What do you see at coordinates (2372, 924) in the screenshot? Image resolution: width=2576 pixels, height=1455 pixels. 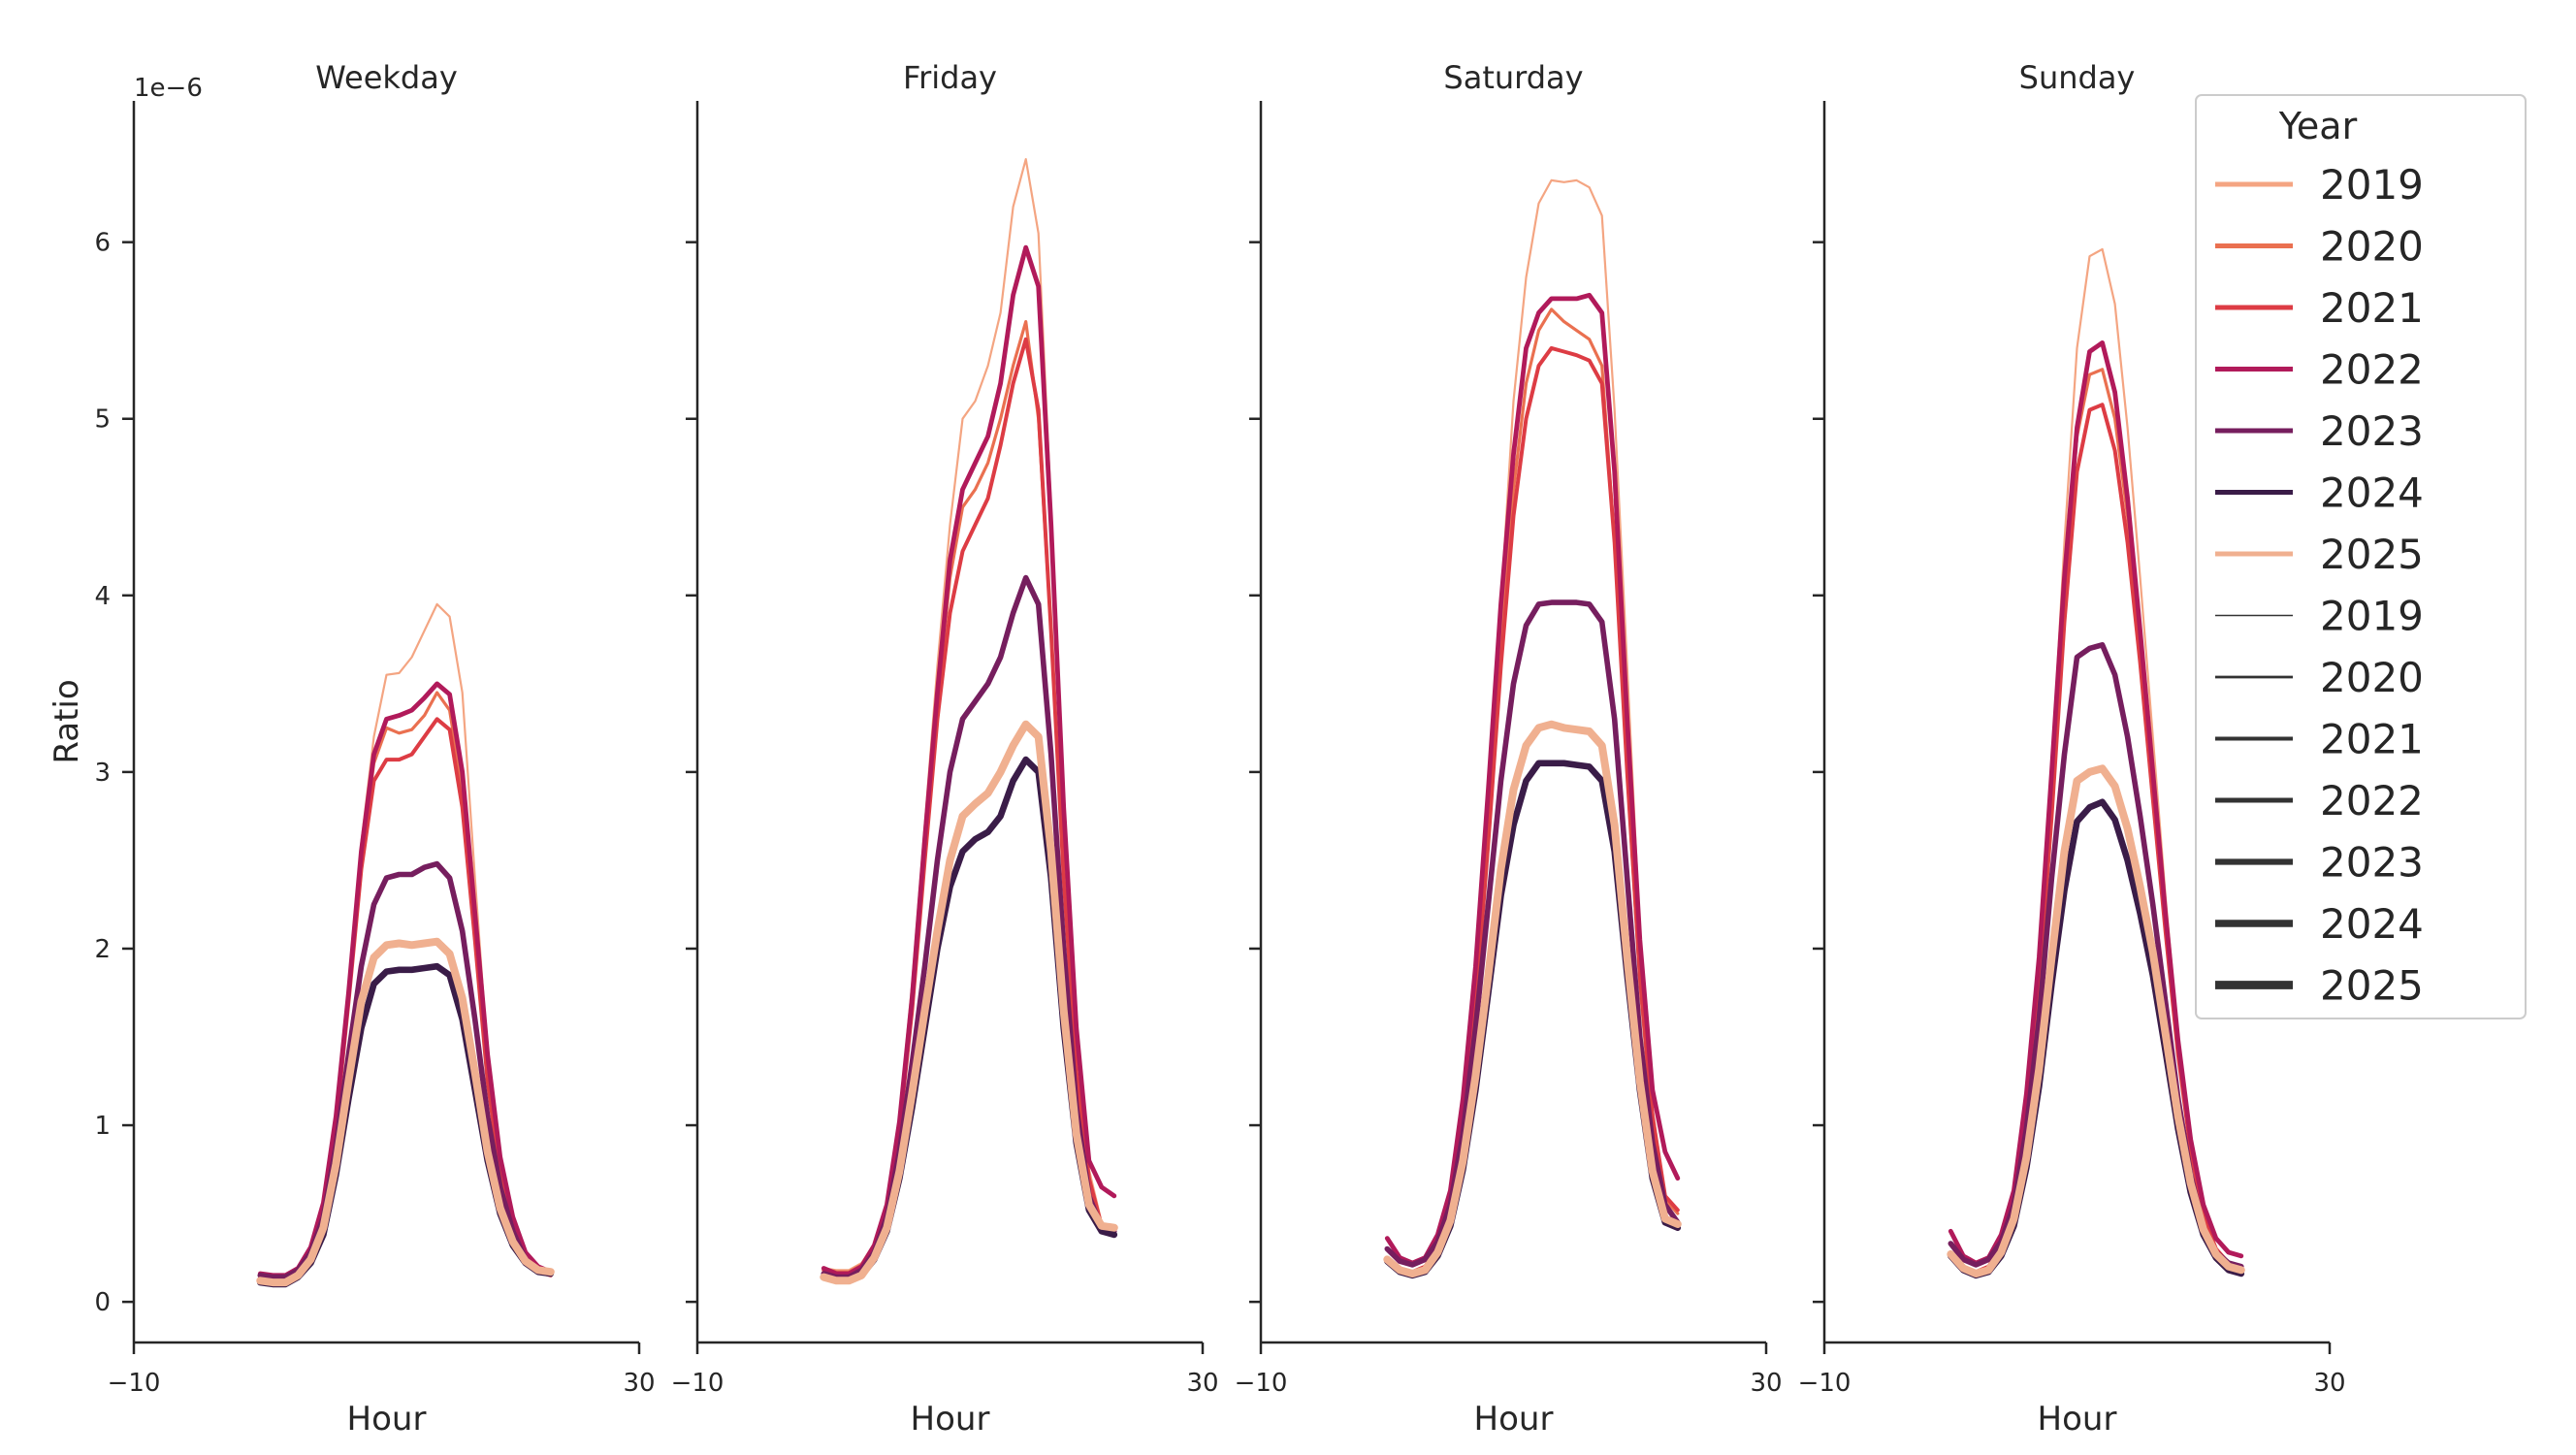 I see `legend-size-label: 2024` at bounding box center [2372, 924].